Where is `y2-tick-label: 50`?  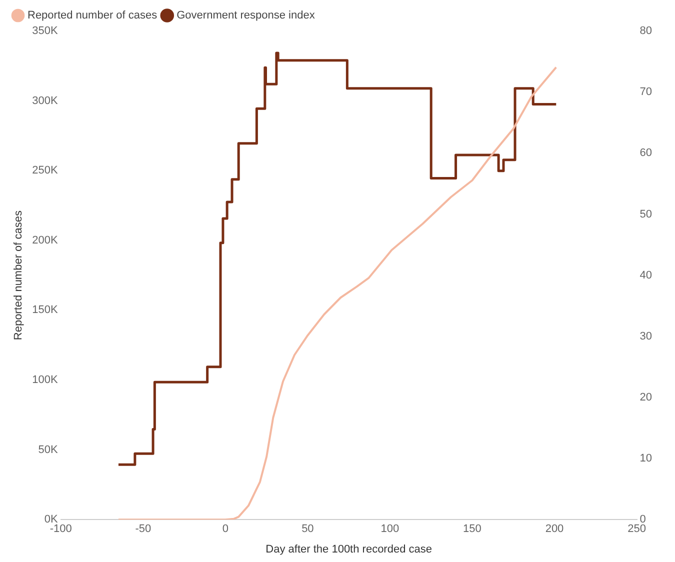 y2-tick-label: 50 is located at coordinates (646, 214).